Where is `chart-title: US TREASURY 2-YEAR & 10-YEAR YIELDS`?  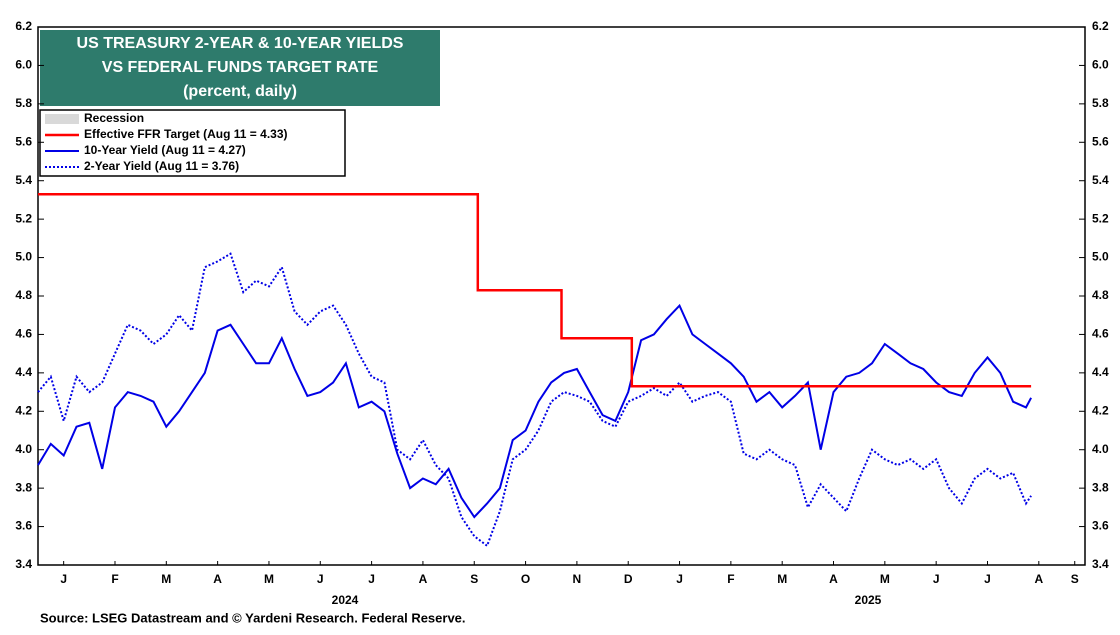 chart-title: US TREASURY 2-YEAR & 10-YEAR YIELDS is located at coordinates (240, 43).